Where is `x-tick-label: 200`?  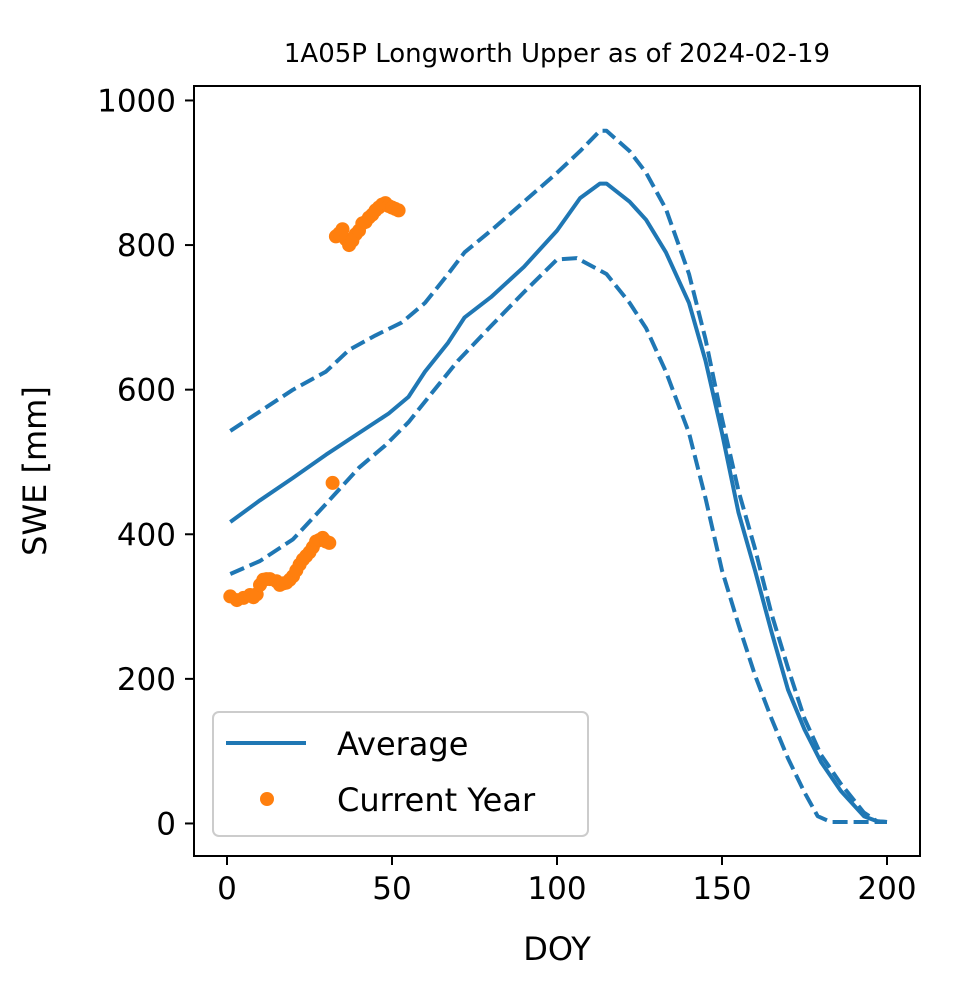
x-tick-label: 200 is located at coordinates (886, 889).